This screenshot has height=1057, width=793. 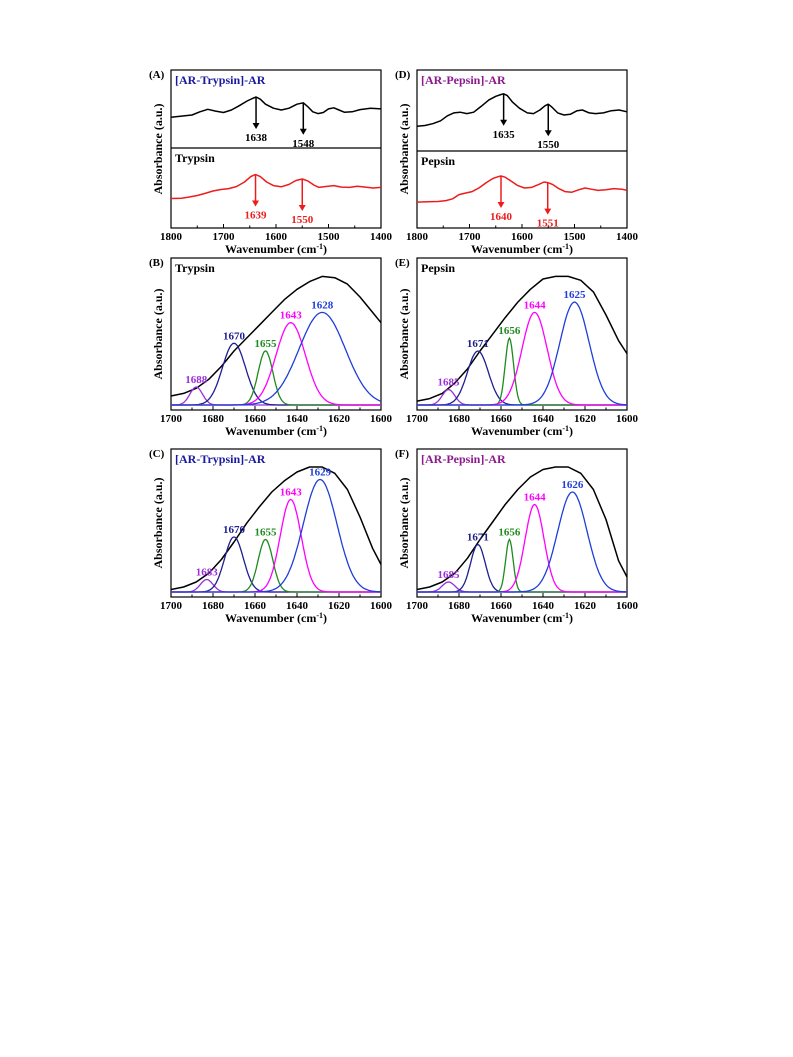 What do you see at coordinates (504, 135) in the screenshot?
I see `peak-label: 1635` at bounding box center [504, 135].